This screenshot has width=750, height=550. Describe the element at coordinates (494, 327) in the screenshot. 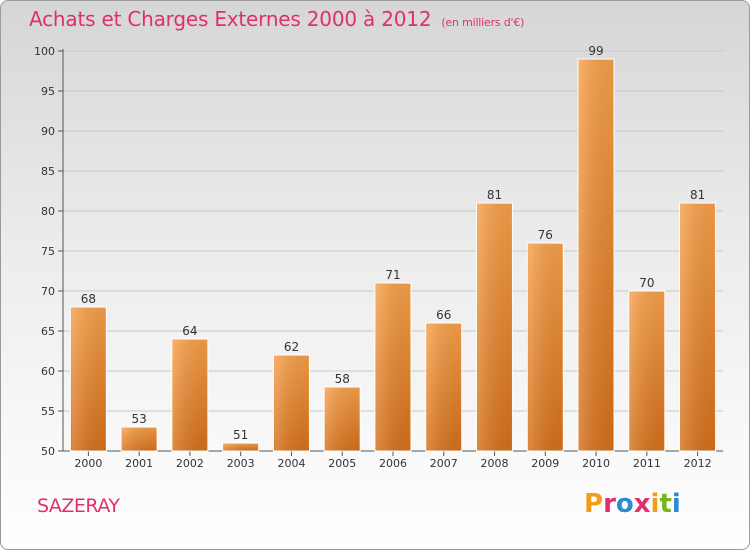

I see `bar-shade-2008` at that location.